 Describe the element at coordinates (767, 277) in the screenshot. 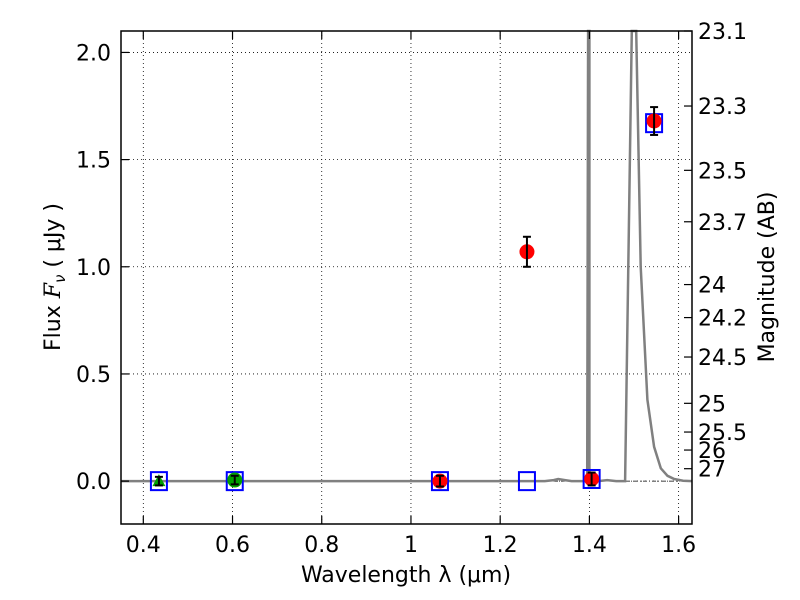

I see `y2-axis-label: Magnitude (AB)` at that location.